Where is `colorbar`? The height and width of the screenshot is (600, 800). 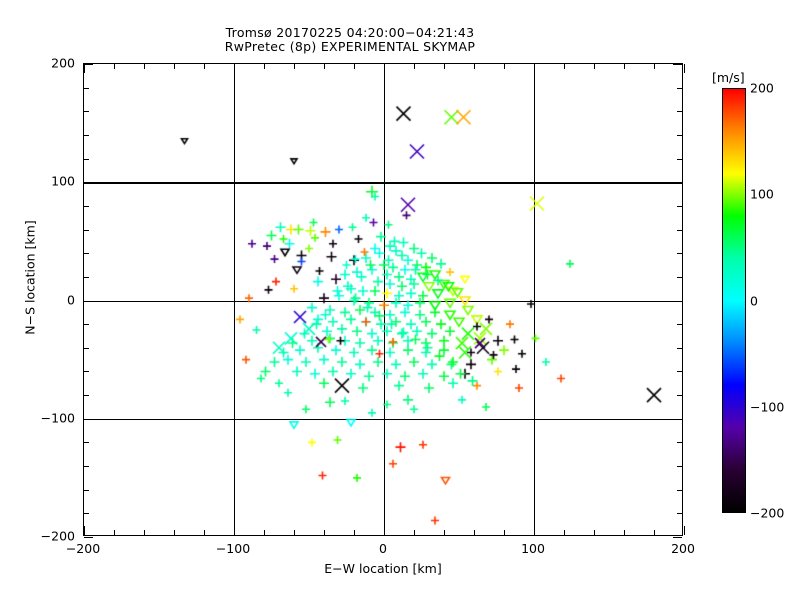
colorbar is located at coordinates (734, 300).